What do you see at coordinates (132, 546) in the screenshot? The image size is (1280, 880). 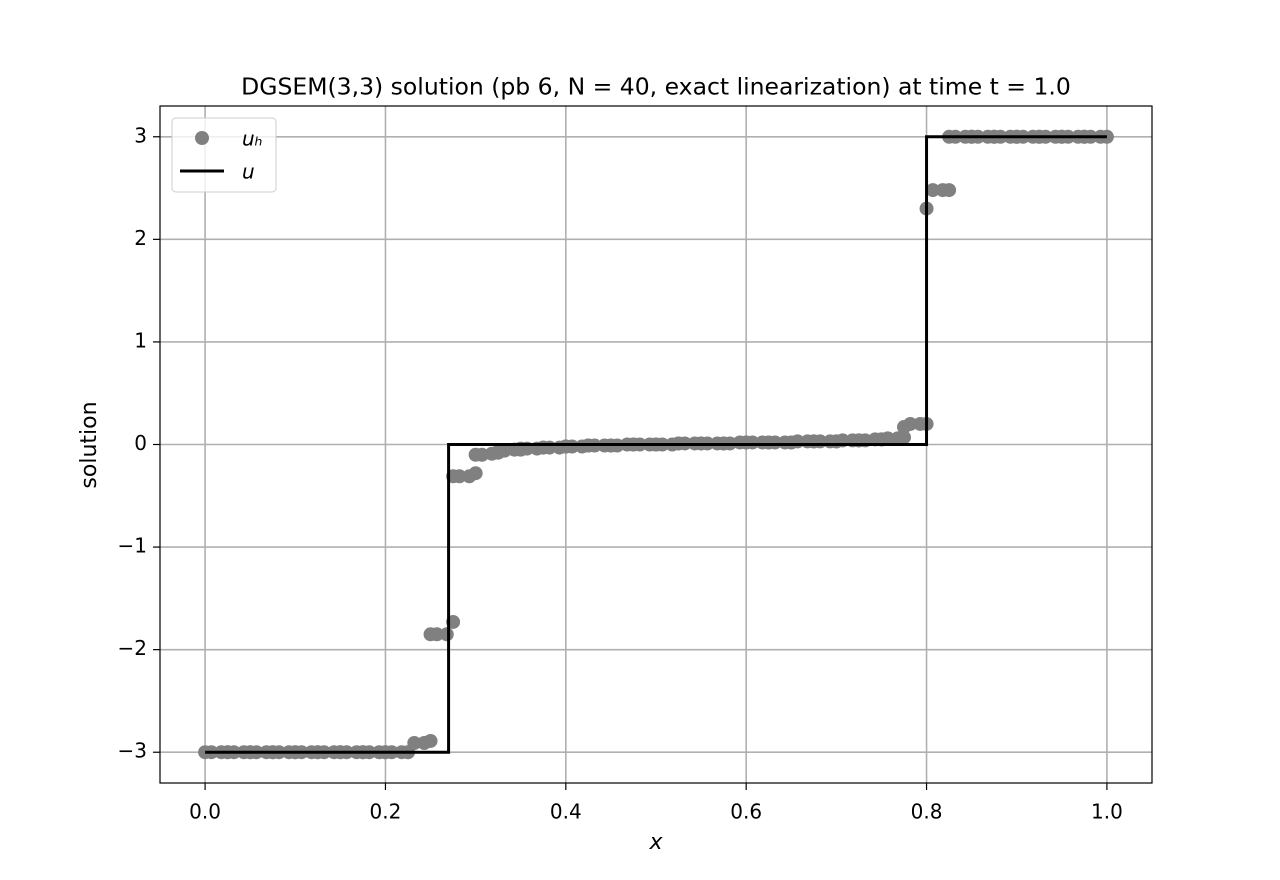 I see `y-tick-label: −1` at bounding box center [132, 546].